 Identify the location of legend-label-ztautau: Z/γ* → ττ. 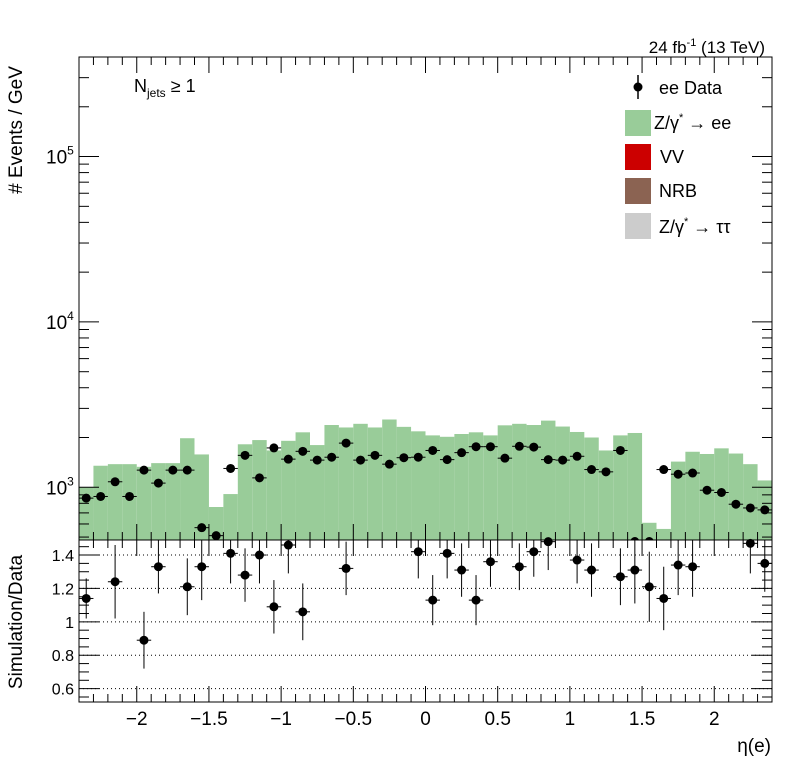
(695, 226).